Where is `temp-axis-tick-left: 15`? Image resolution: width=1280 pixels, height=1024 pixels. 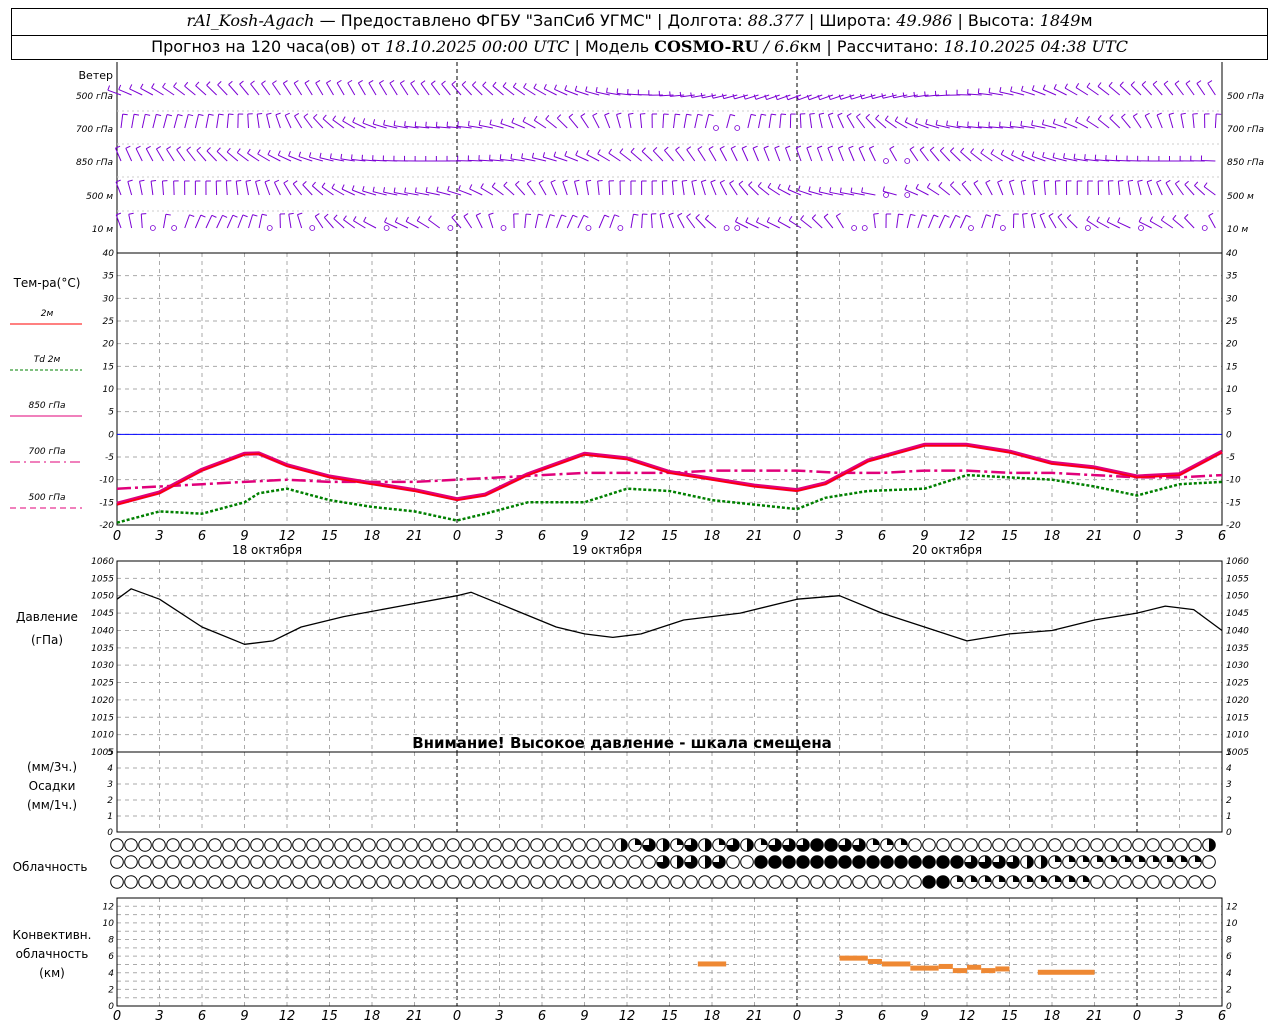 temp-axis-tick-left: 15 is located at coordinates (109, 367).